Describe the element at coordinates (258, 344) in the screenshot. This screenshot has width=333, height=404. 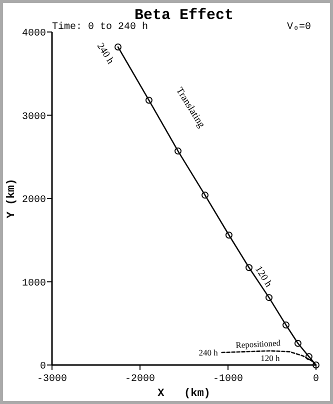
I see `series-label: Repositioned` at that location.